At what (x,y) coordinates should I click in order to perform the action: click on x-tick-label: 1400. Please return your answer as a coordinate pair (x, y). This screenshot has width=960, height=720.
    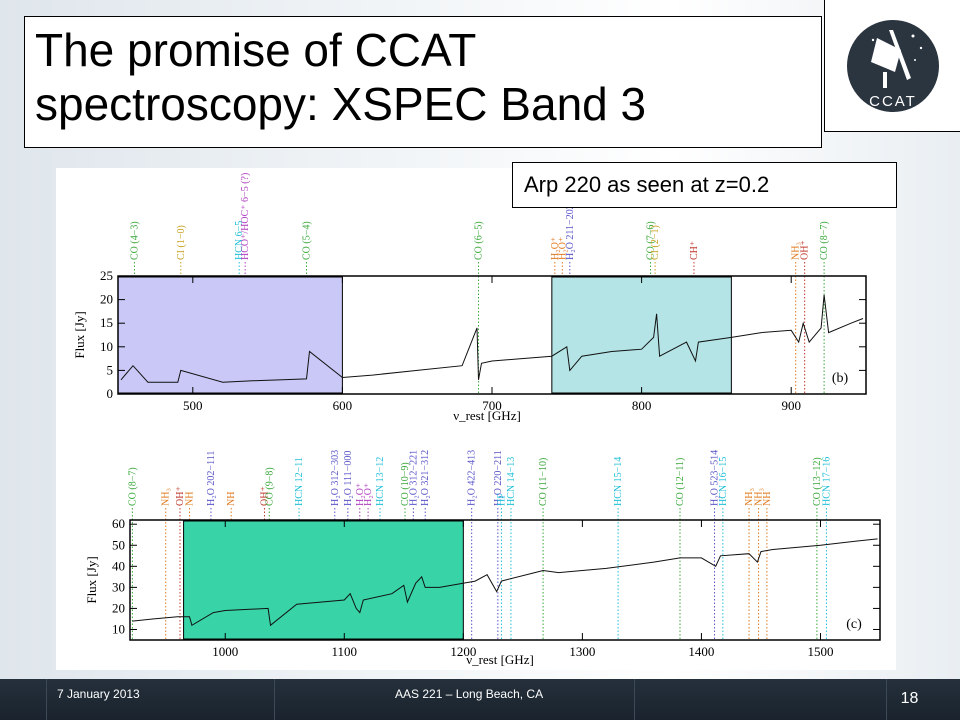
    Looking at the image, I should click on (701, 651).